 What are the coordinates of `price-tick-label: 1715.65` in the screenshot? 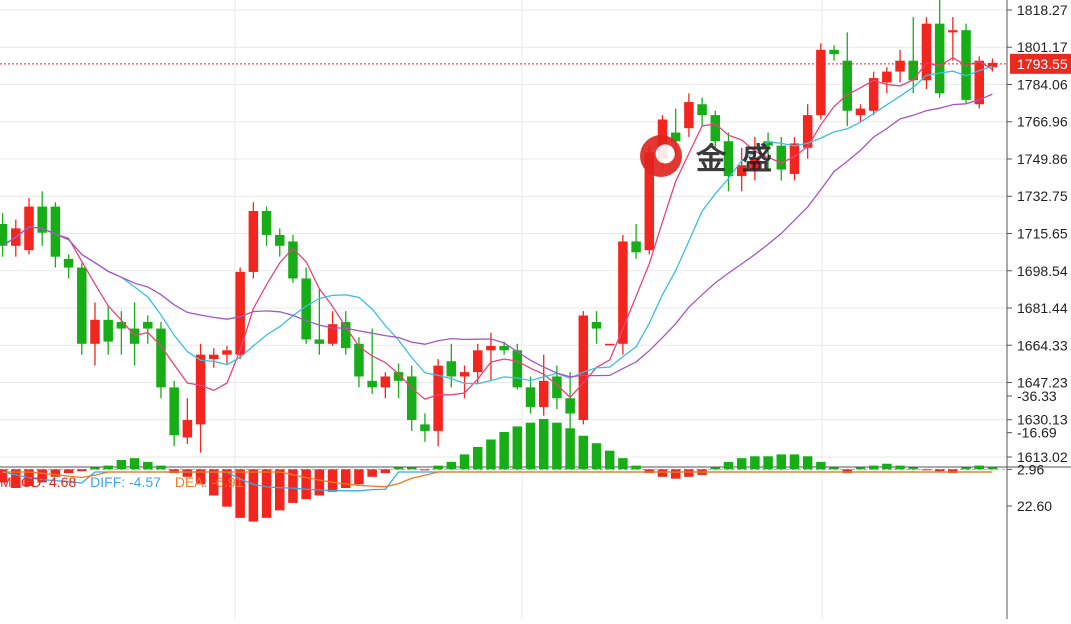 It's located at (1042, 233).